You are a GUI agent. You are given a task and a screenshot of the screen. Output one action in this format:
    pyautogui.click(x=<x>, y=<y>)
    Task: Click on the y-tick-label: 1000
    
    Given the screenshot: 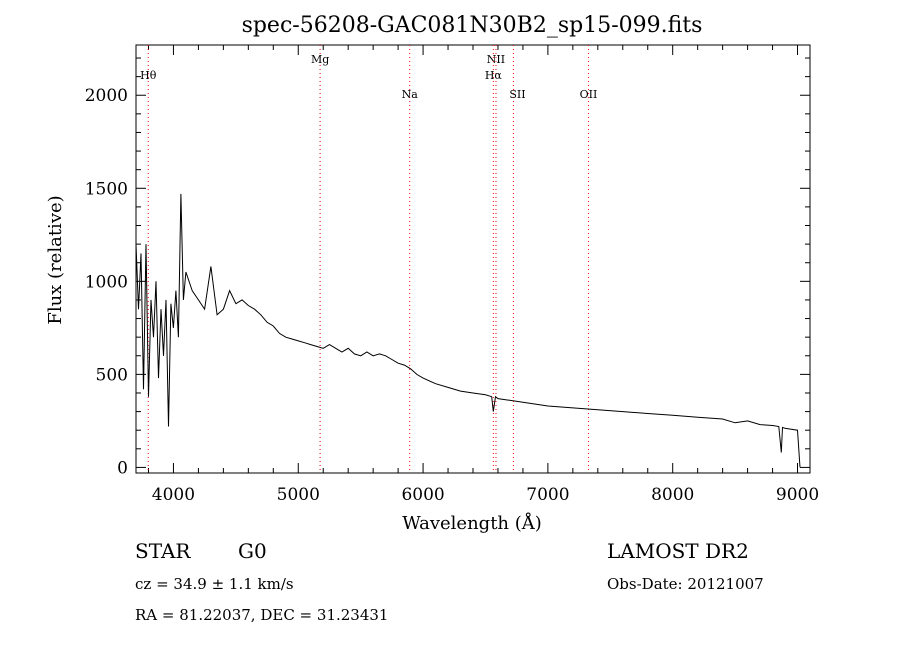 What is the action you would take?
    pyautogui.click(x=106, y=282)
    